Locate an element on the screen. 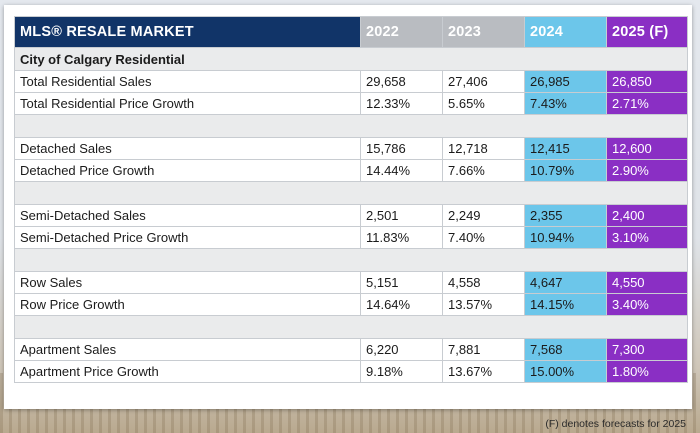  cell-2025-forecast: 3.10% is located at coordinates (647, 237).